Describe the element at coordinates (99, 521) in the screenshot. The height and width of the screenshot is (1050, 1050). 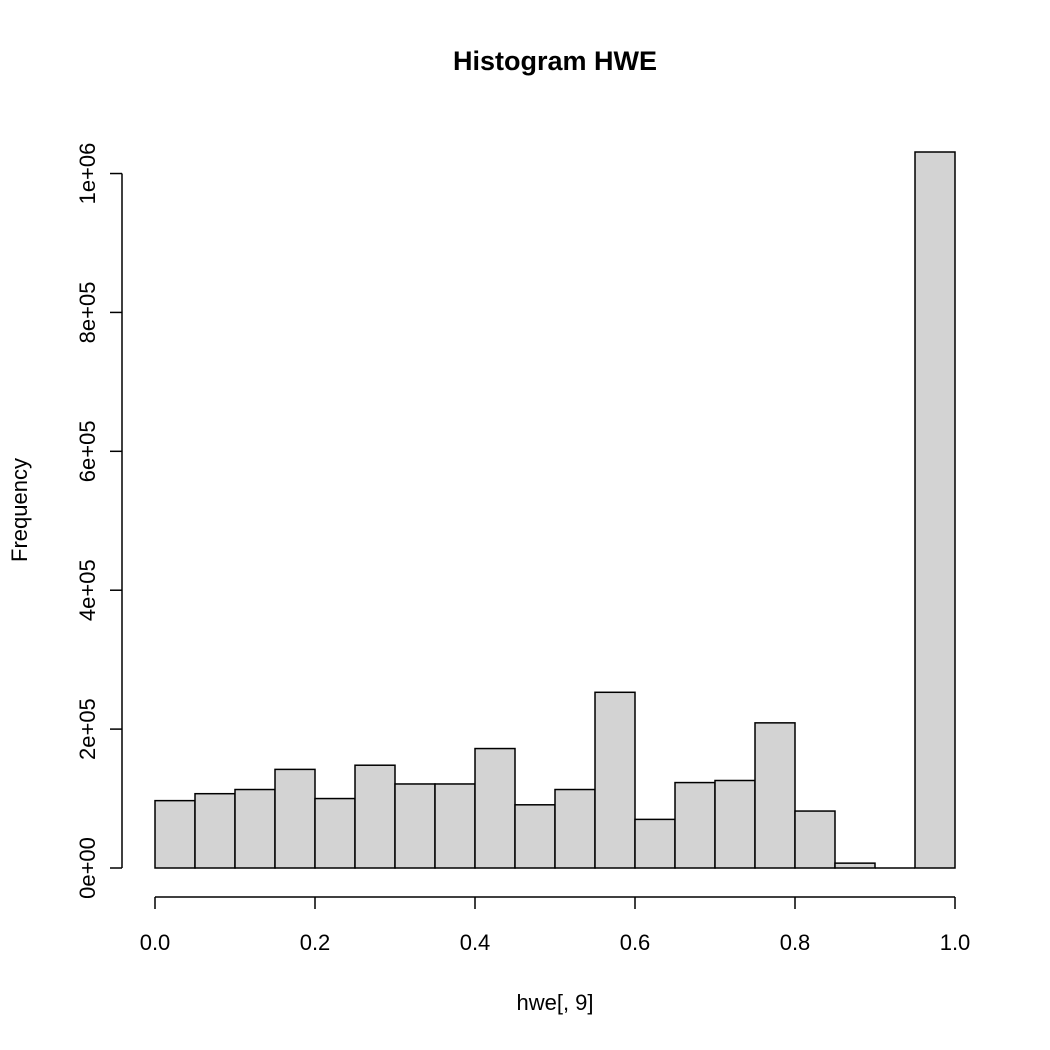
I see `y-axis: 0e+00 2e+05 4e+05 6e+05 8e+05 1e+06` at that location.